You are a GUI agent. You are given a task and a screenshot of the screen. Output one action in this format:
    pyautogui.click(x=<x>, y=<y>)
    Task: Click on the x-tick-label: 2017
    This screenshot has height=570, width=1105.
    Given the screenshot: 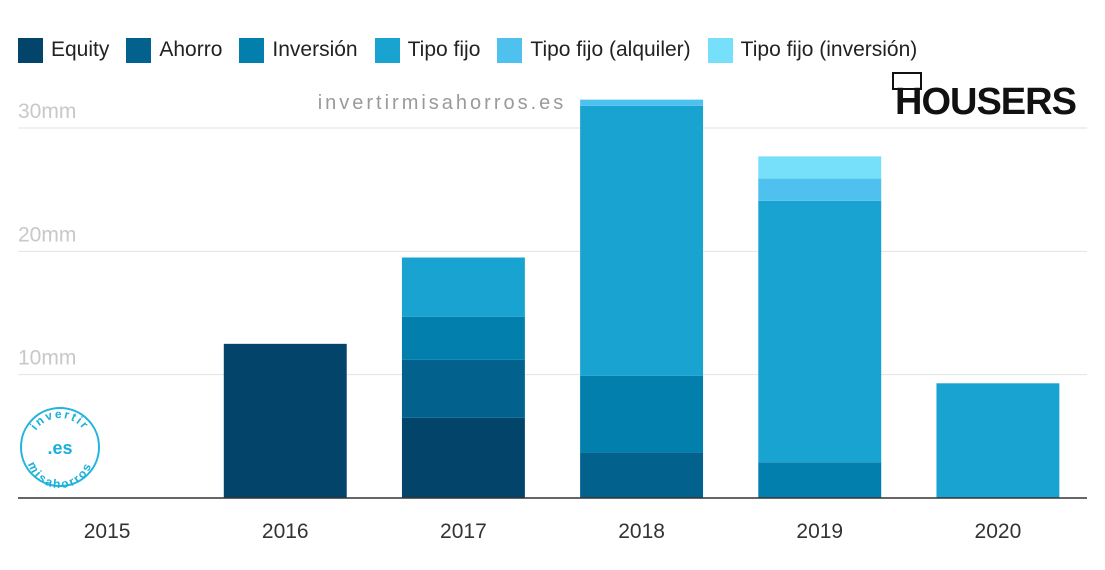 What is the action you would take?
    pyautogui.click(x=463, y=531)
    